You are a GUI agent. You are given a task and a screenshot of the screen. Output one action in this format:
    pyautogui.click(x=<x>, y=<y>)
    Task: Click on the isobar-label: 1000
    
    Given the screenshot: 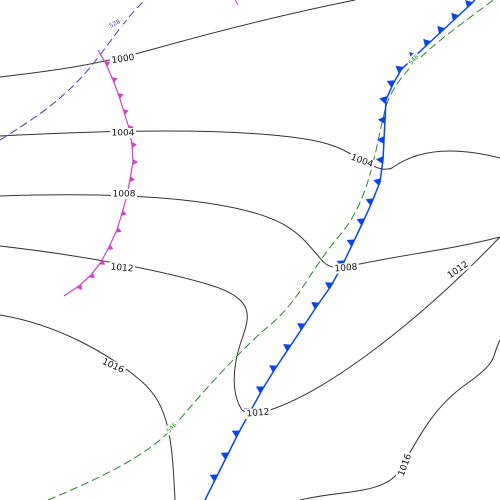 What is the action you would take?
    pyautogui.click(x=123, y=59)
    